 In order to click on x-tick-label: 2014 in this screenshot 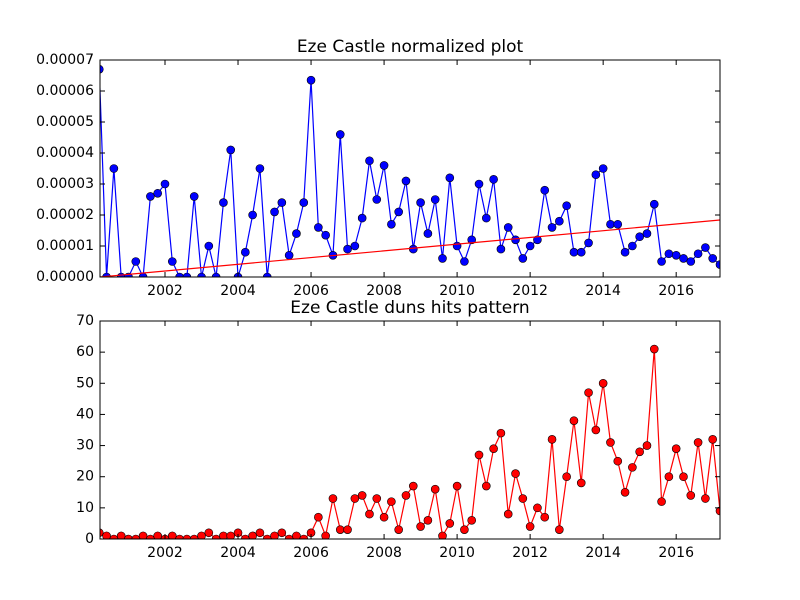, I will do `click(603, 553)`.